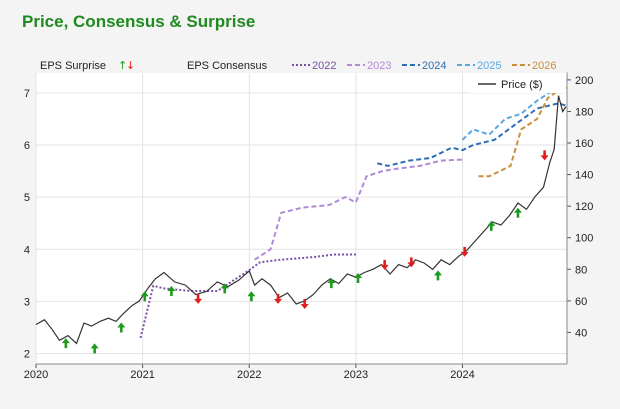 Image resolution: width=620 pixels, height=409 pixels. What do you see at coordinates (584, 112) in the screenshot?
I see `right-tick-label: 180` at bounding box center [584, 112].